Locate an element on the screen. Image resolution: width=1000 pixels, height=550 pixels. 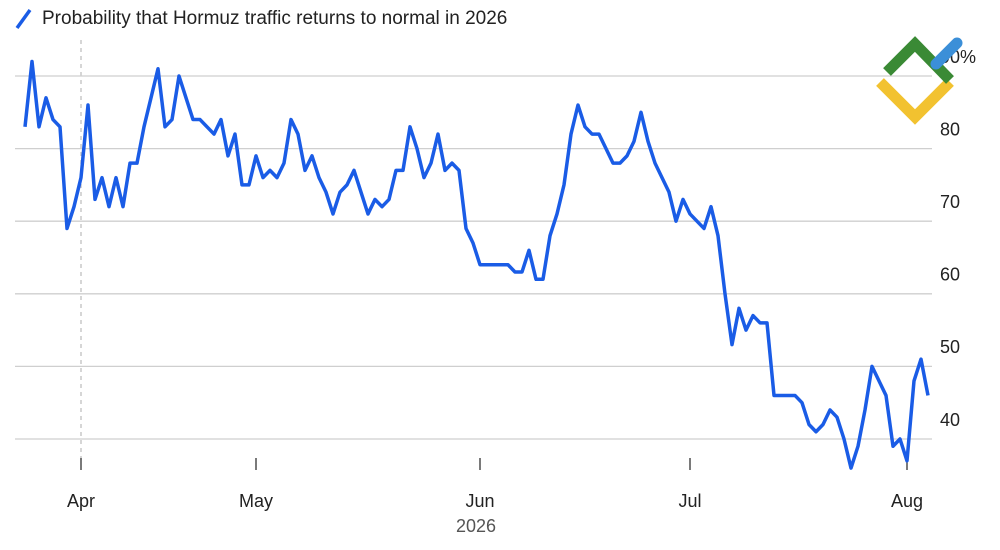
logo is located at coordinates (919, 80).